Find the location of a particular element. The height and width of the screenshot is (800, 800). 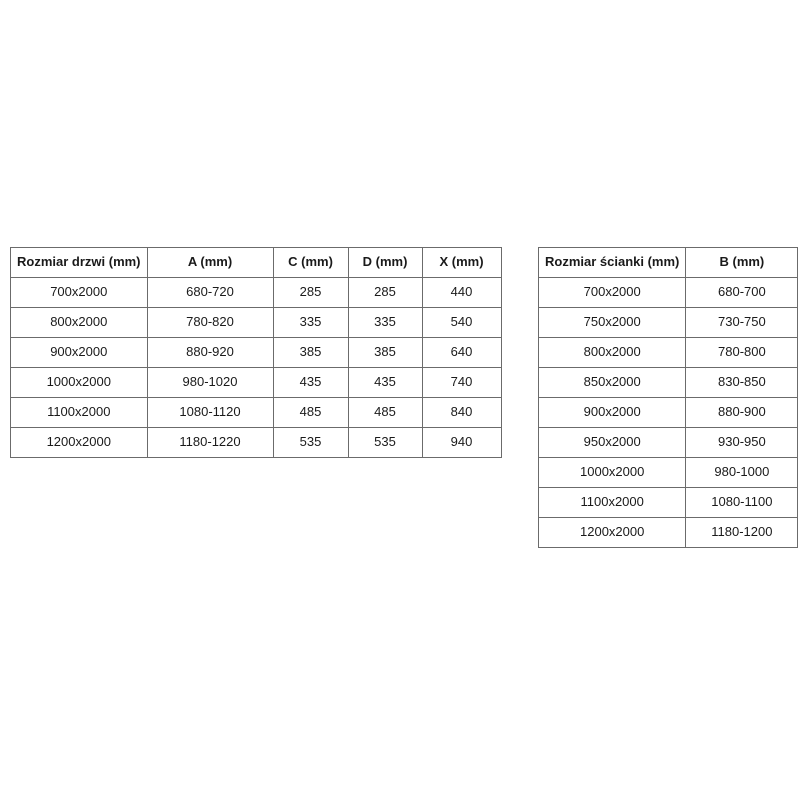

table-row: 1000x2000 980-1020 435 435 740 is located at coordinates (256, 382).